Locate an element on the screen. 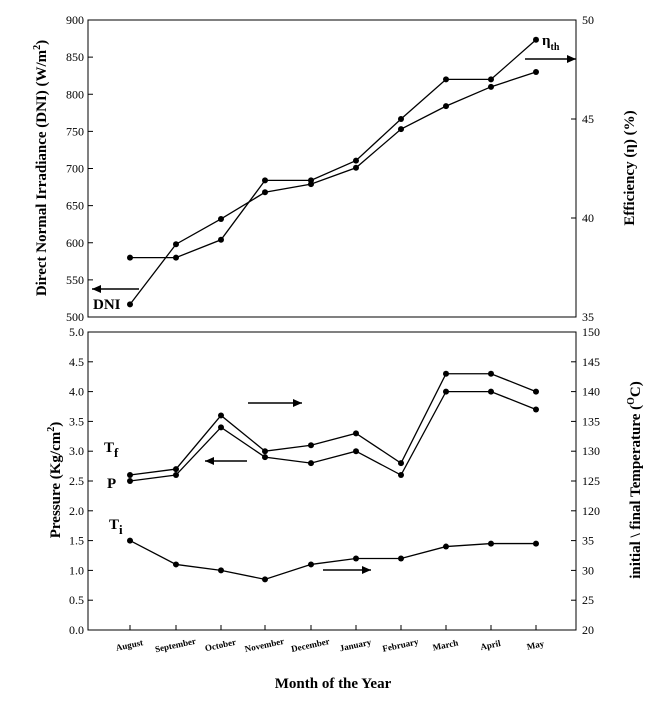 The image size is (671, 705). top-left-axis-title: Direct Normal Irradiance (DNI) (W/m2) is located at coordinates (41, 168).